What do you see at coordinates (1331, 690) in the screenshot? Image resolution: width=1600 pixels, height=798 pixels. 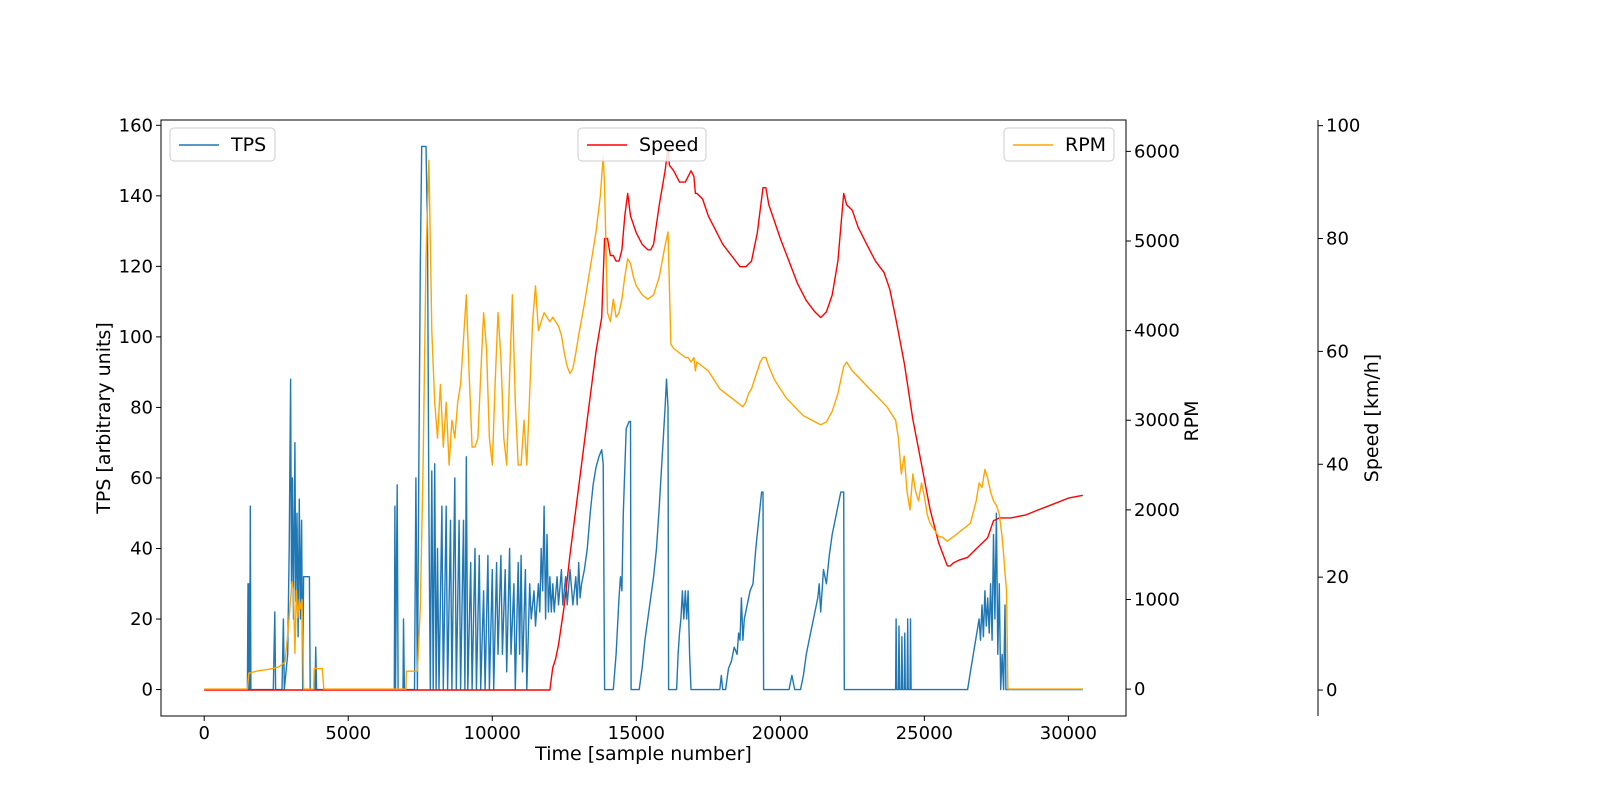 I see `speed-tick-label: 0` at bounding box center [1331, 690].